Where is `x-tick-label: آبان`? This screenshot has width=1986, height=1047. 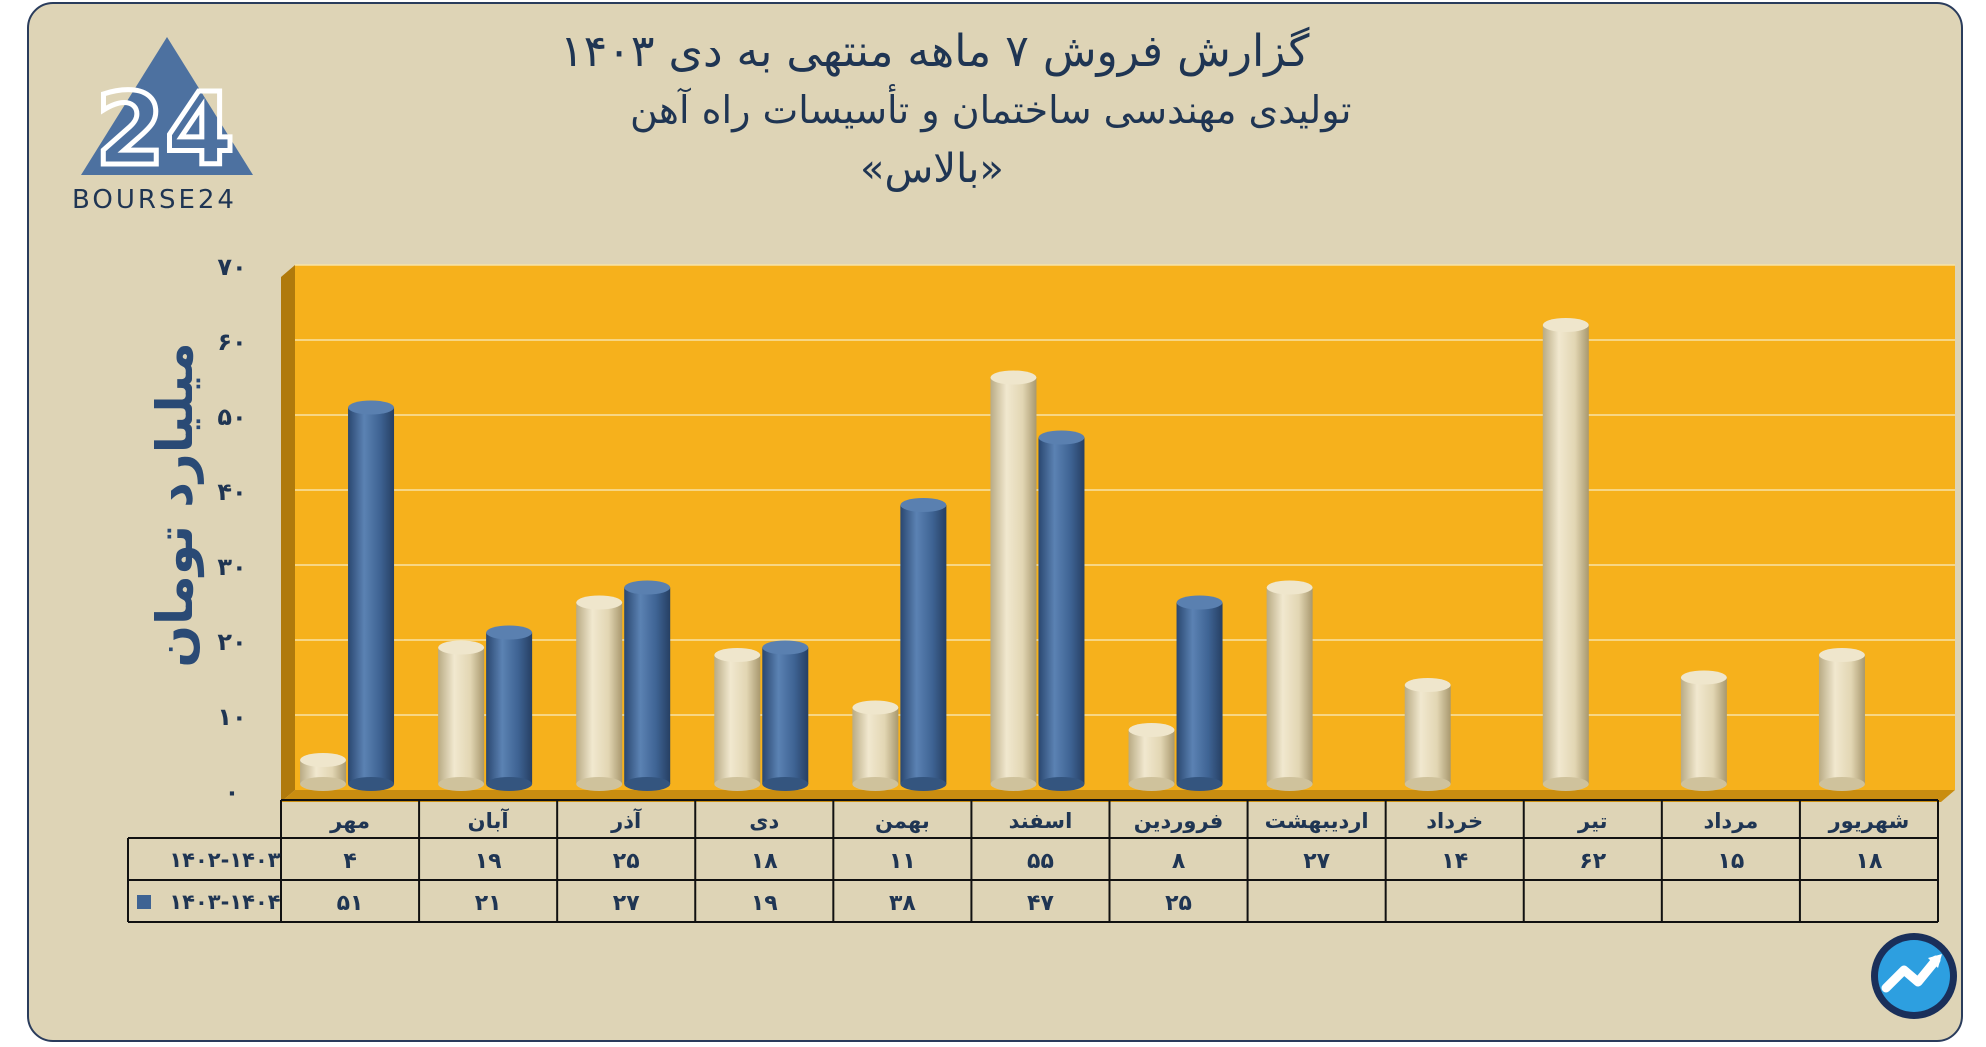 x-tick-label: آبان is located at coordinates (489, 820).